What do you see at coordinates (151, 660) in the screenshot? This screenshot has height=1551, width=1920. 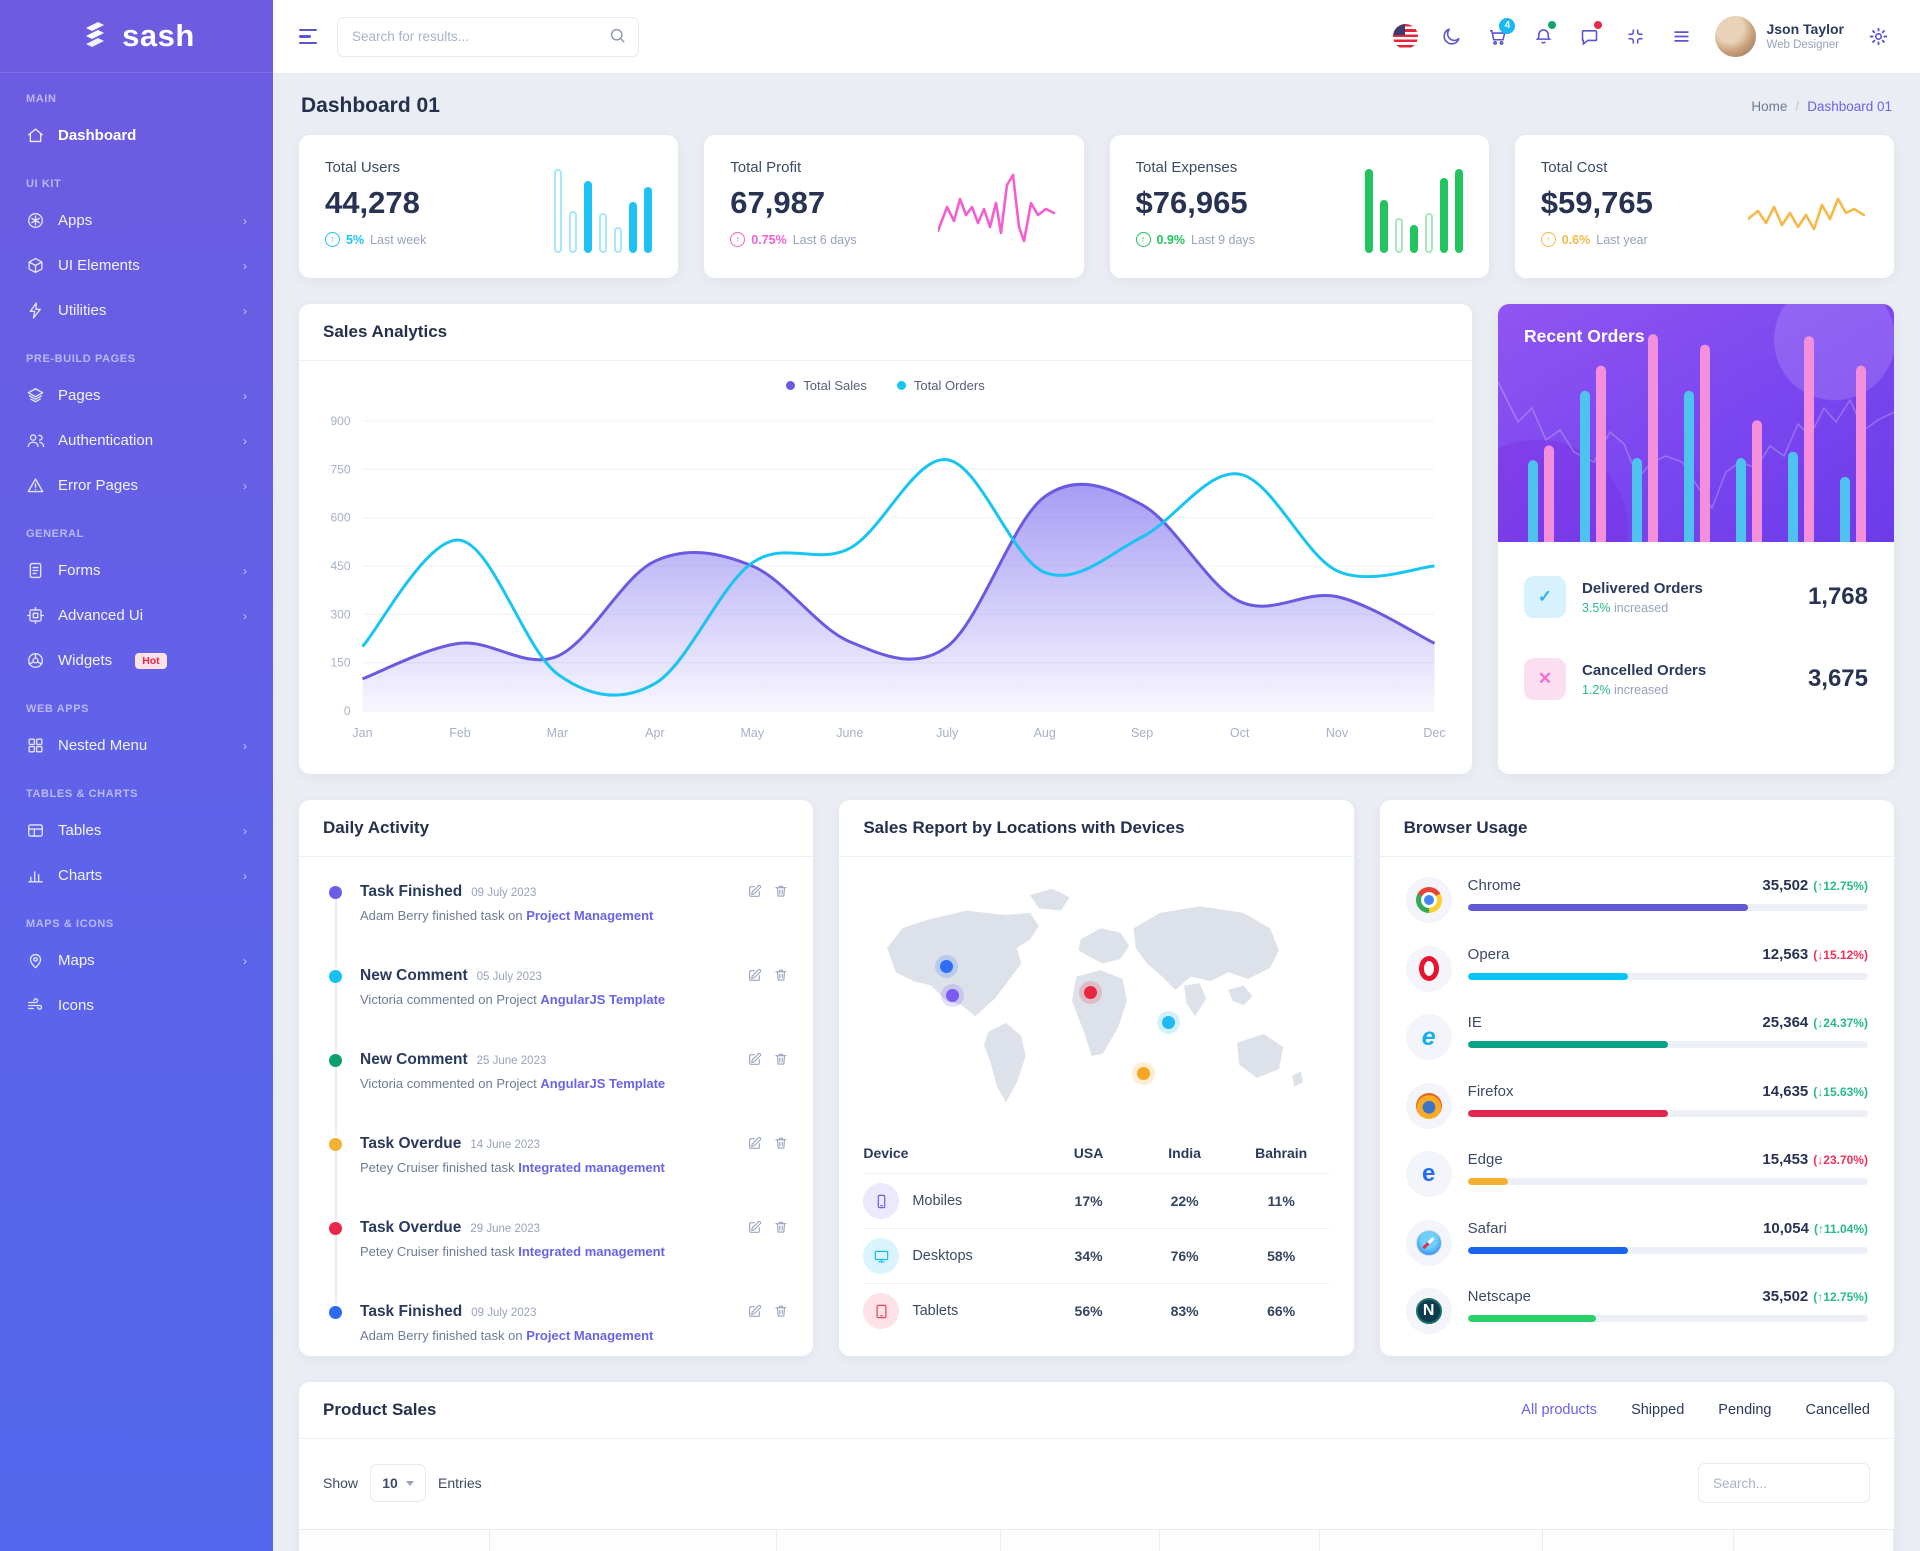 I see `hot-badge: Hot` at bounding box center [151, 660].